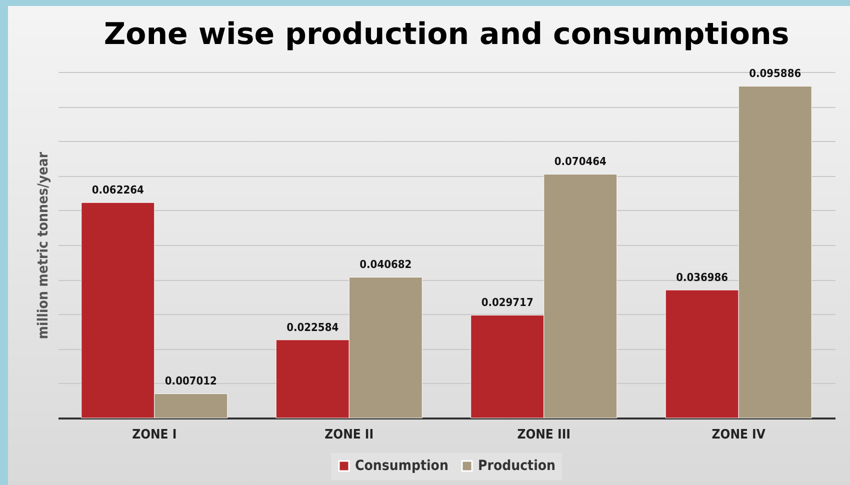 The image size is (850, 485). What do you see at coordinates (349, 435) in the screenshot?
I see `x-tick-label: ZONE II` at bounding box center [349, 435].